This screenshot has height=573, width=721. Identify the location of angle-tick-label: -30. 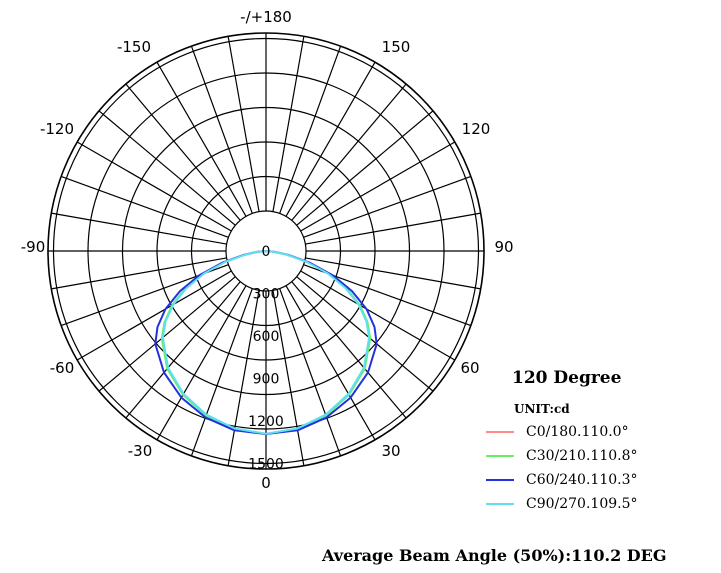
(140, 451).